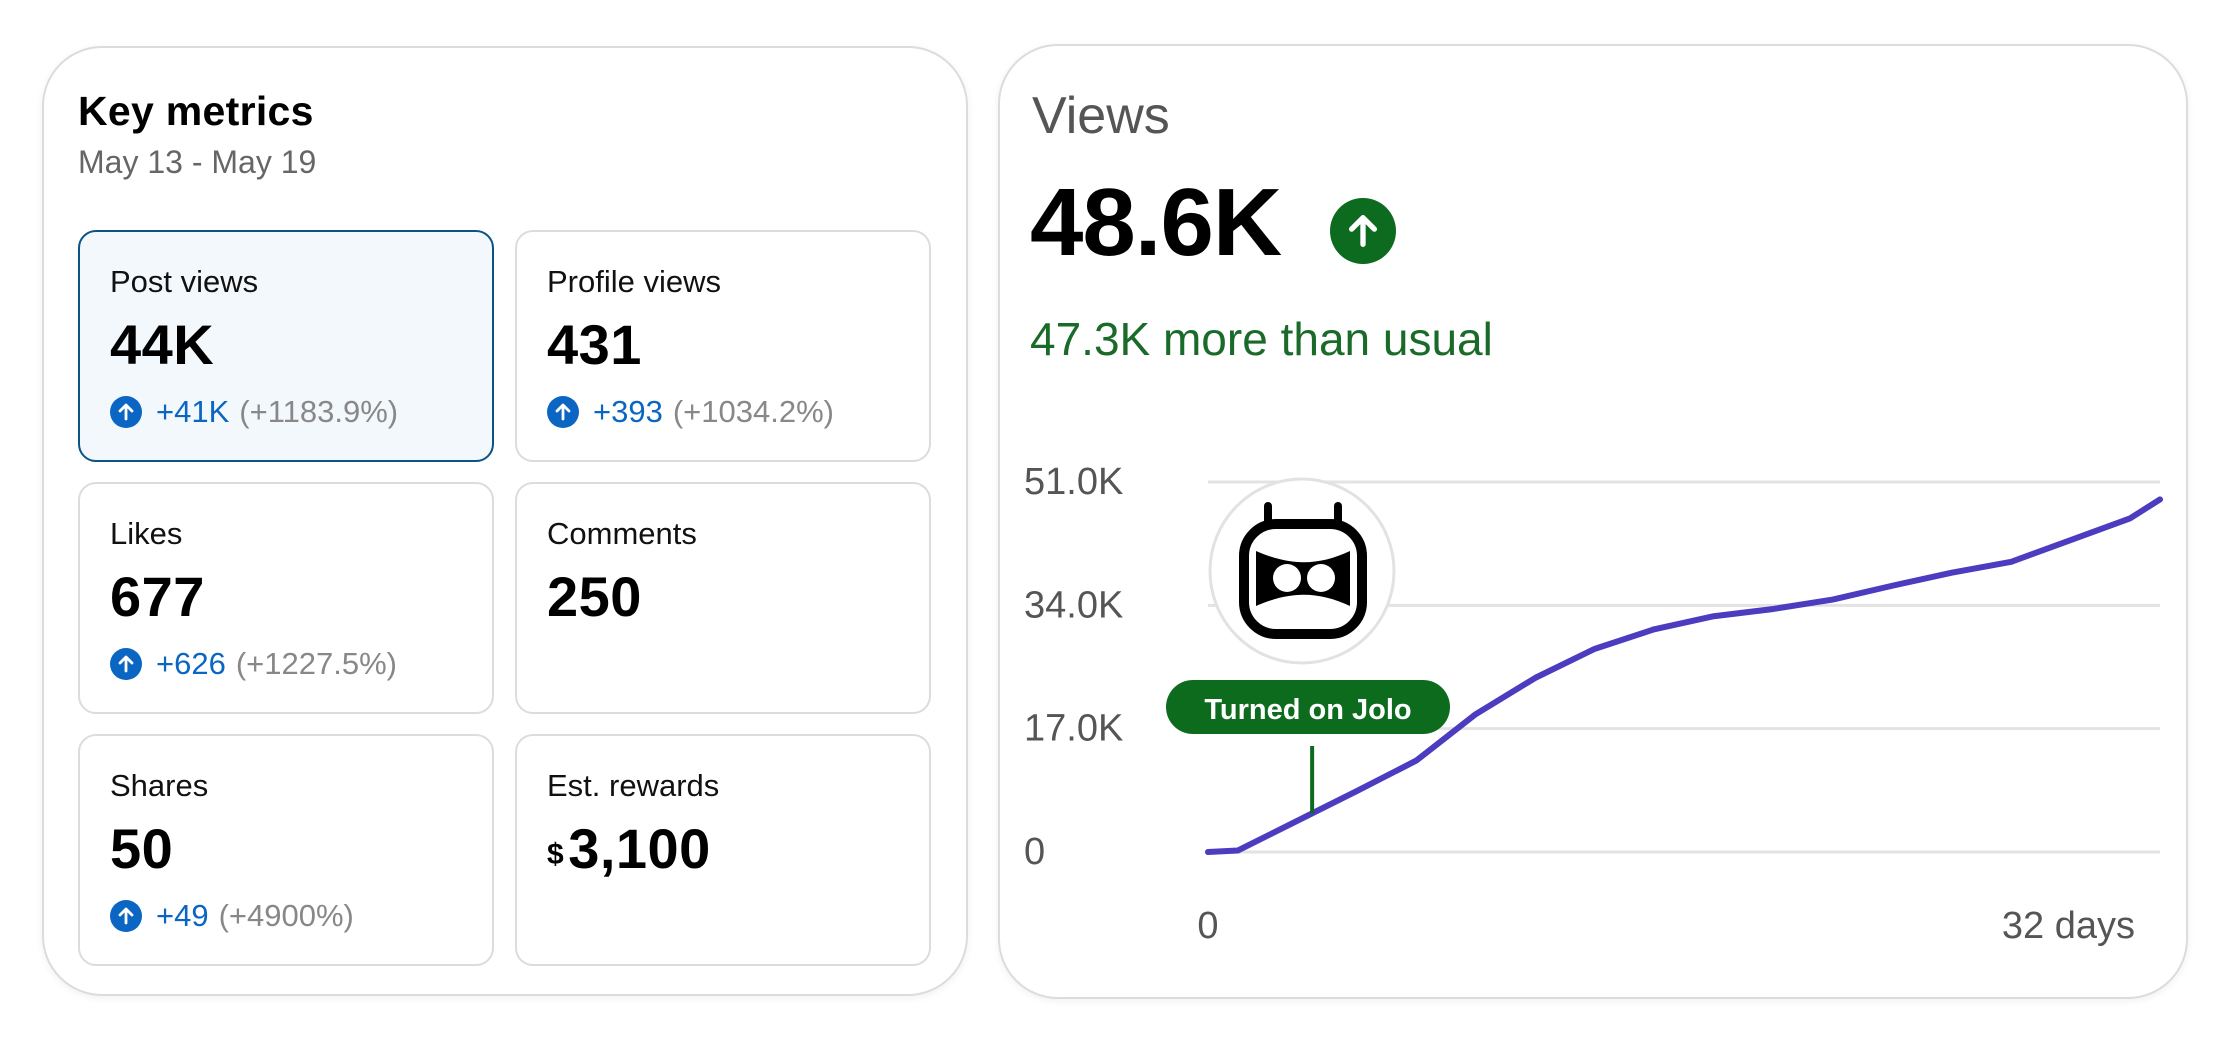 This screenshot has height=1045, width=2231. I want to click on metric-card-comments: Comments 250, so click(723, 598).